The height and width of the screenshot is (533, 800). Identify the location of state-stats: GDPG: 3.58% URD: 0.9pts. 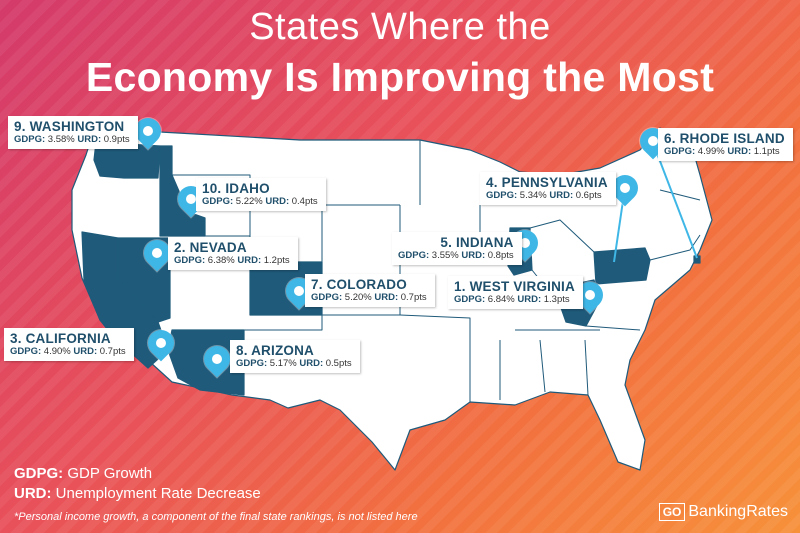
(72, 139).